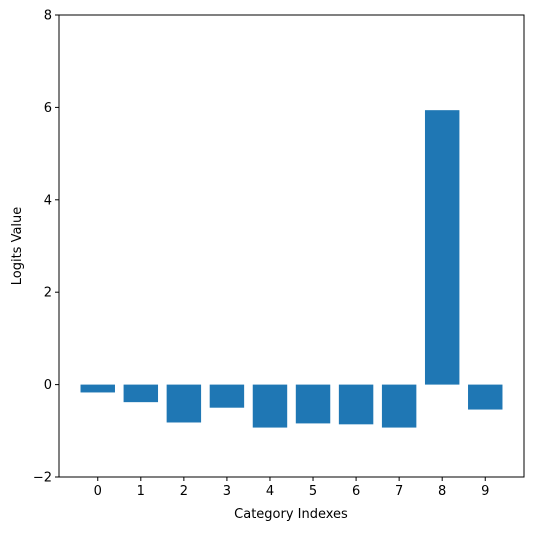 The image size is (534, 534). Describe the element at coordinates (48, 200) in the screenshot. I see `y-tick-label: 4` at that location.